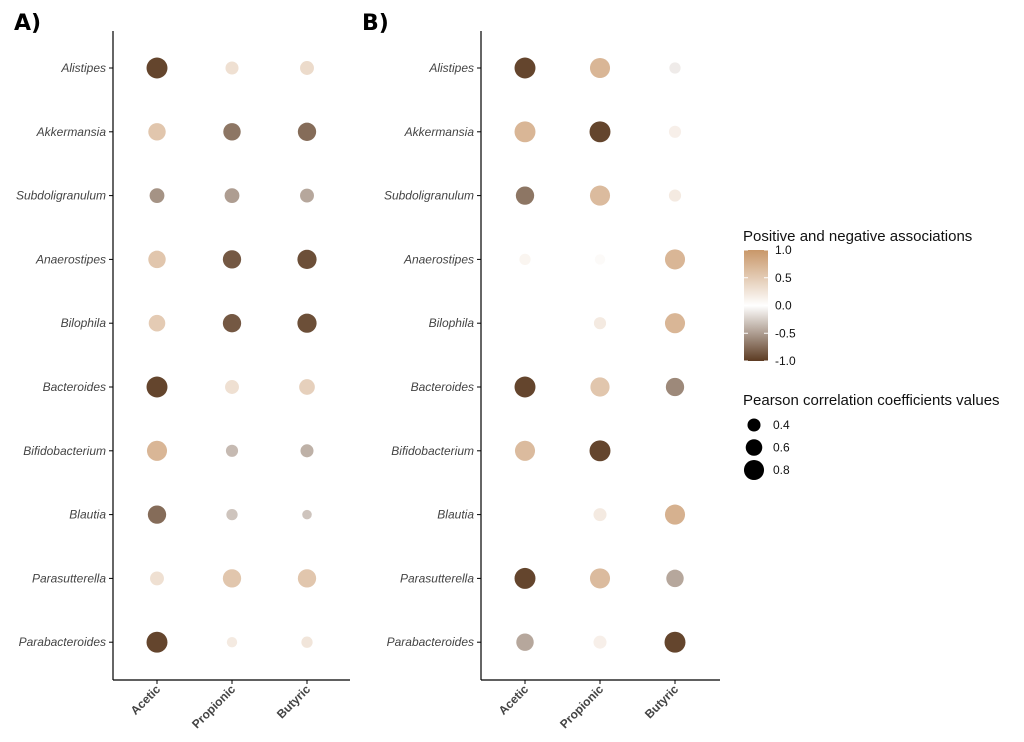 This screenshot has width=1024, height=742. Describe the element at coordinates (783, 250) in the screenshot. I see `colorbar-tick-label: 1.0` at that location.